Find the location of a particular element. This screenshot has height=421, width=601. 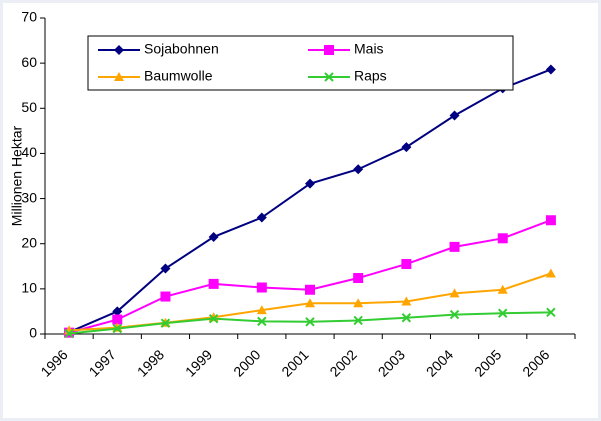

y-tick-label: 30 is located at coordinates (29, 197).